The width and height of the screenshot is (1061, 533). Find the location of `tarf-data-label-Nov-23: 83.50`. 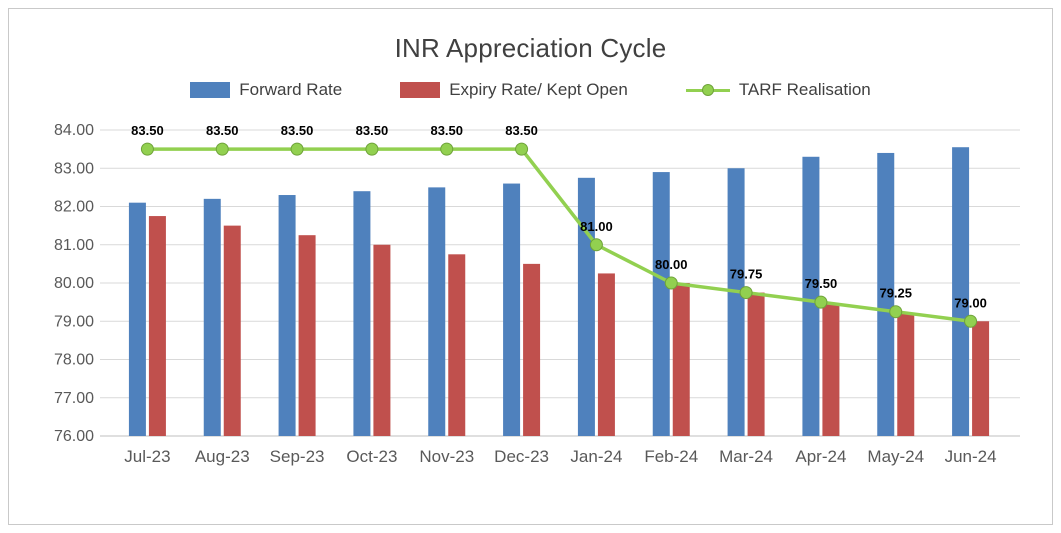

tarf-data-label-Nov-23: 83.50 is located at coordinates (446, 130).